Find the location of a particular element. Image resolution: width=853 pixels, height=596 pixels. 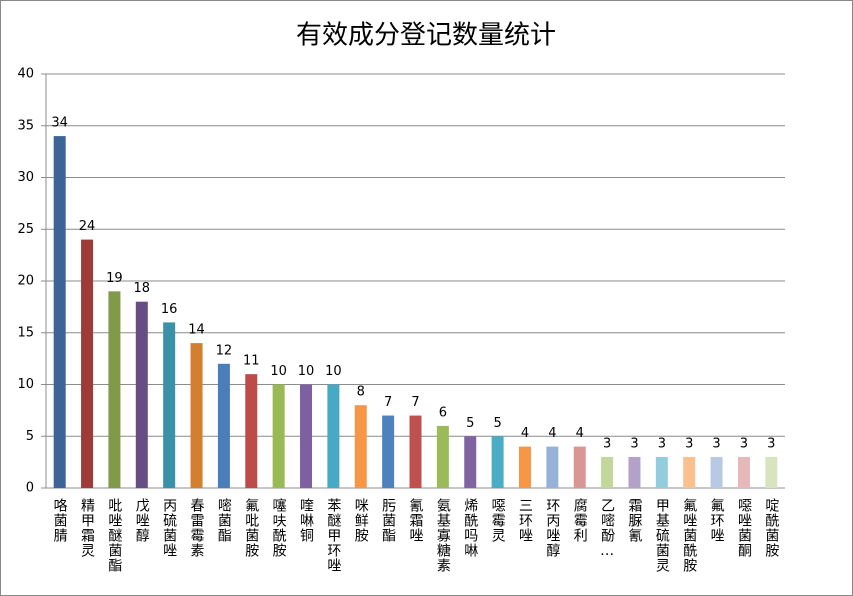

data-label: 14 is located at coordinates (196, 330).